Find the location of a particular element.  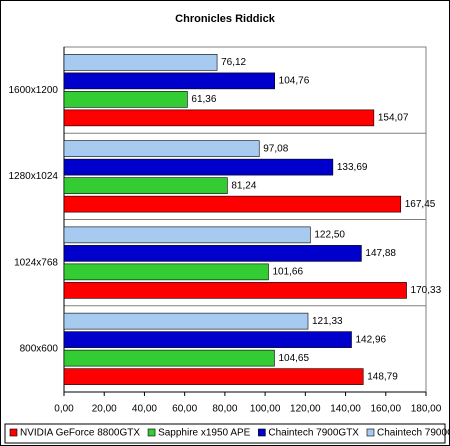

y-tick-label: 1280x1024 is located at coordinates (34, 176).